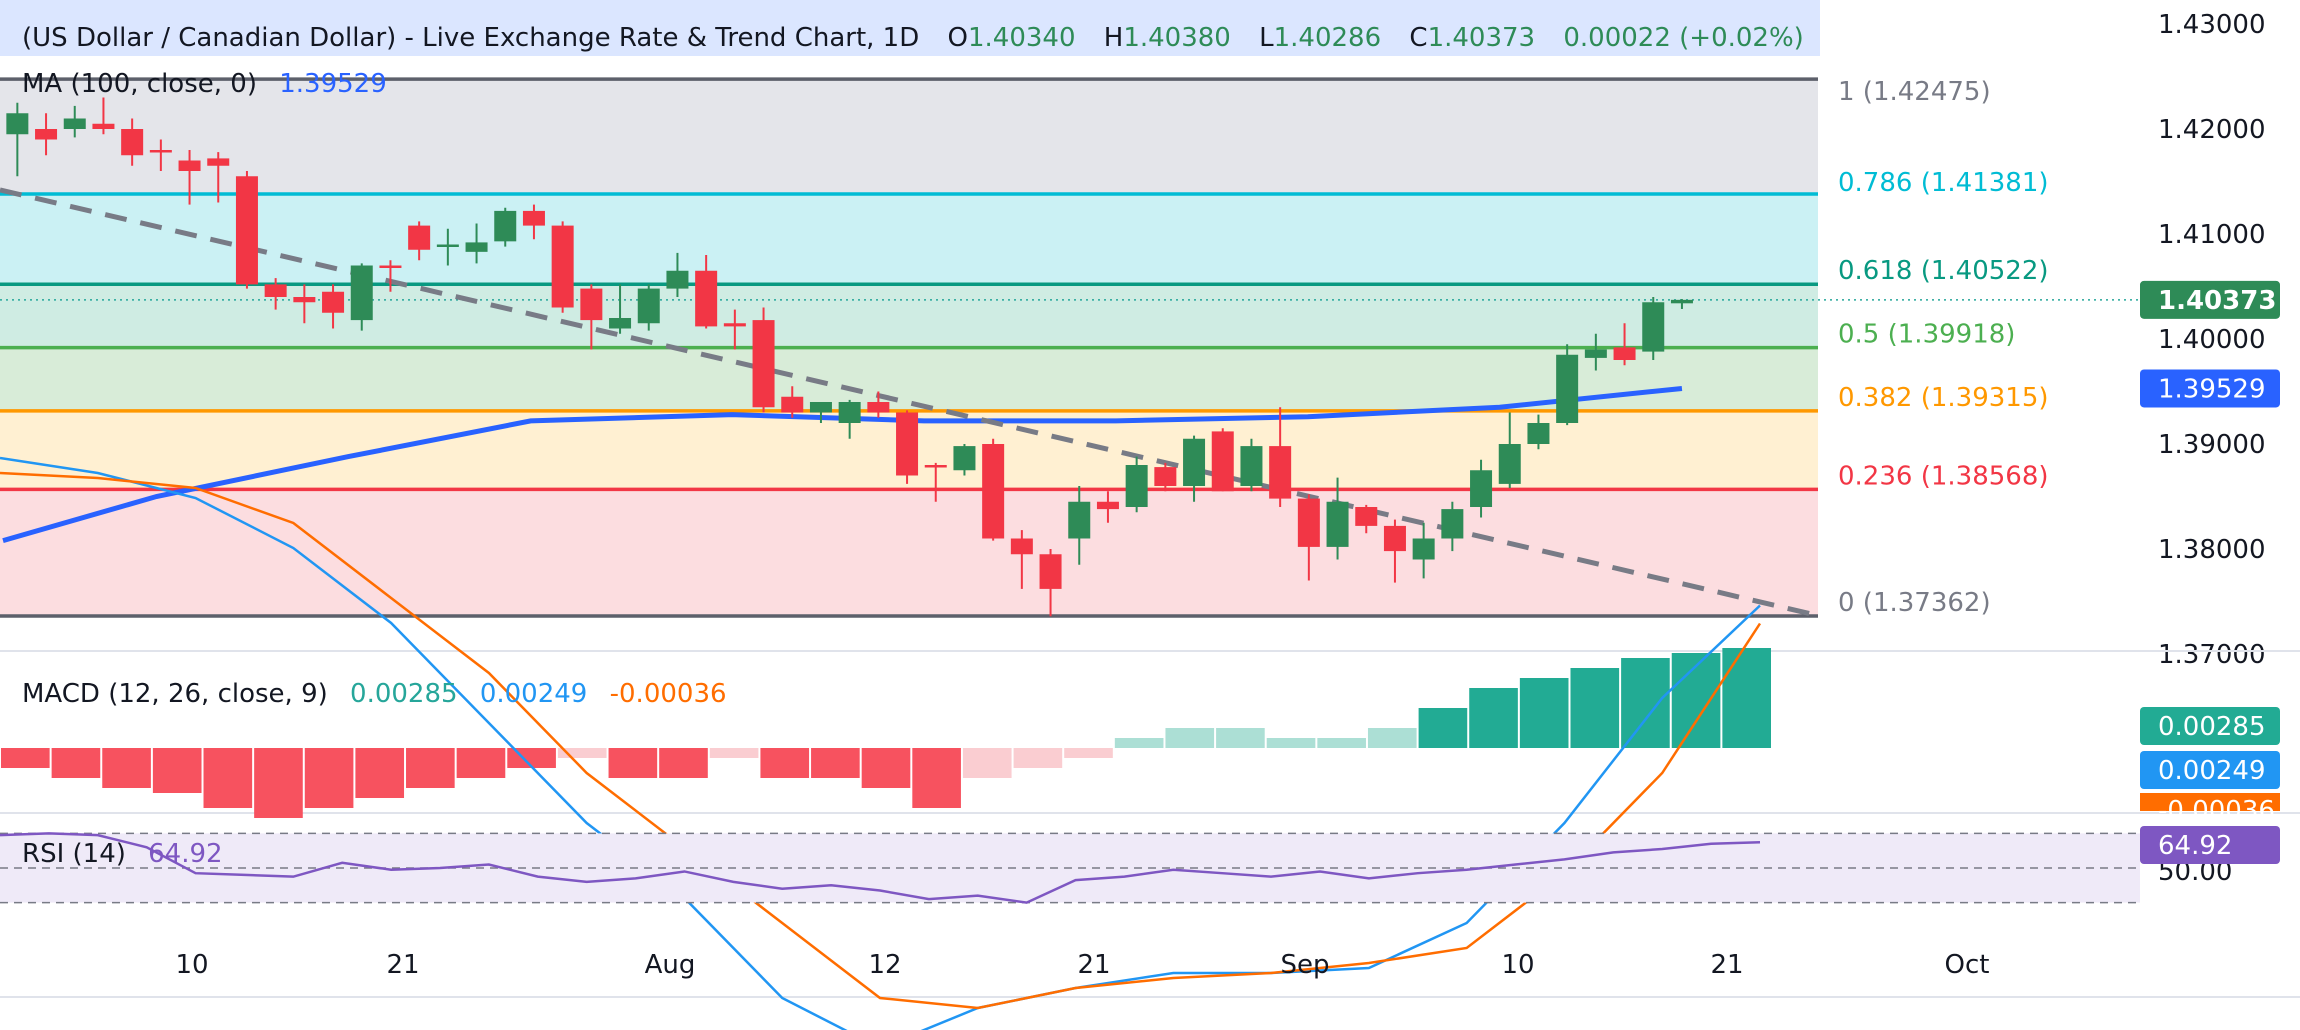 The height and width of the screenshot is (1030, 2300). I want to click on macd-badge, so click(2210, 726).